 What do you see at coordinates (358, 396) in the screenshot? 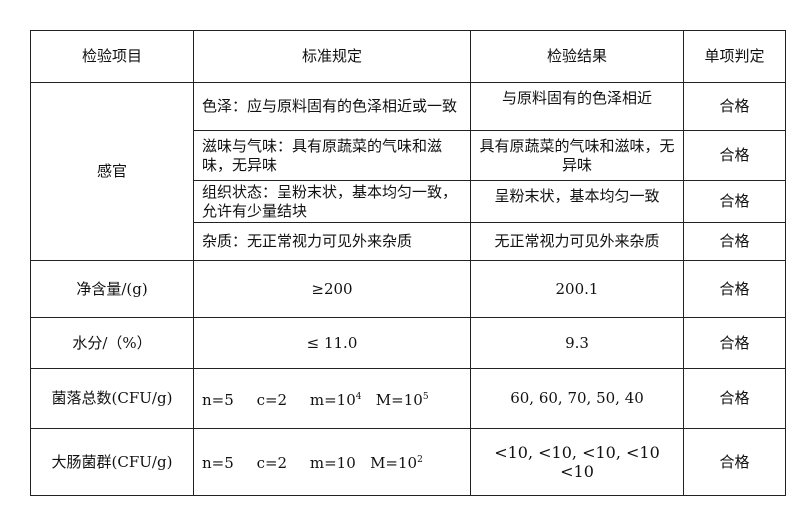
I see `m-exponent: 4` at bounding box center [358, 396].